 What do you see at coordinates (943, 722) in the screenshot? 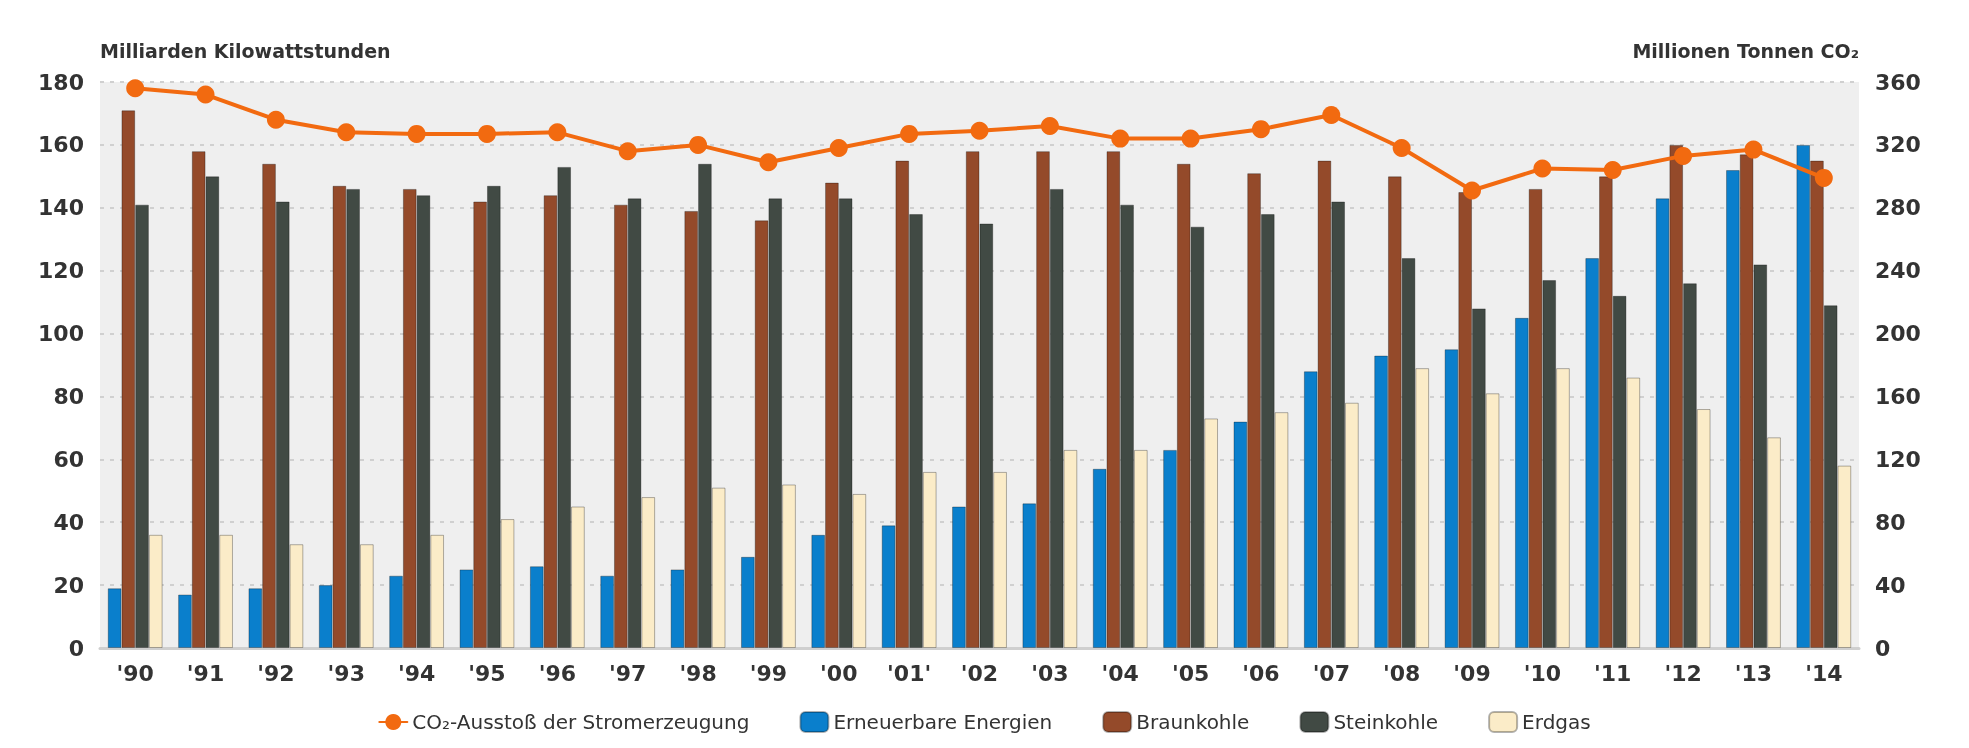
I see `legend-label: Erneuerbare Energien` at bounding box center [943, 722].